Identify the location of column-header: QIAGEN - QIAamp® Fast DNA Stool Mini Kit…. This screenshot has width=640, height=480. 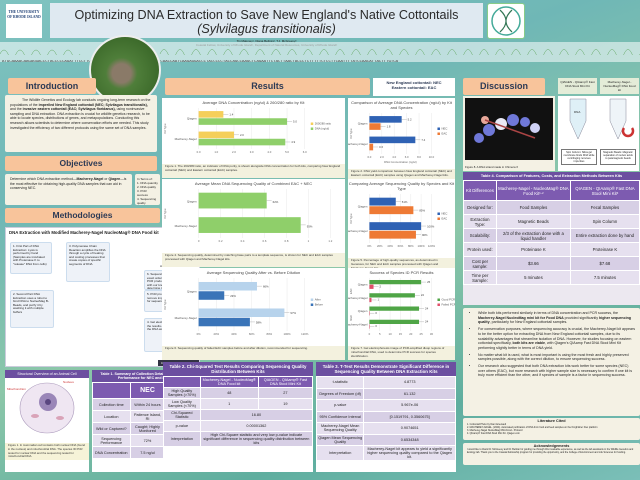
(604, 190).